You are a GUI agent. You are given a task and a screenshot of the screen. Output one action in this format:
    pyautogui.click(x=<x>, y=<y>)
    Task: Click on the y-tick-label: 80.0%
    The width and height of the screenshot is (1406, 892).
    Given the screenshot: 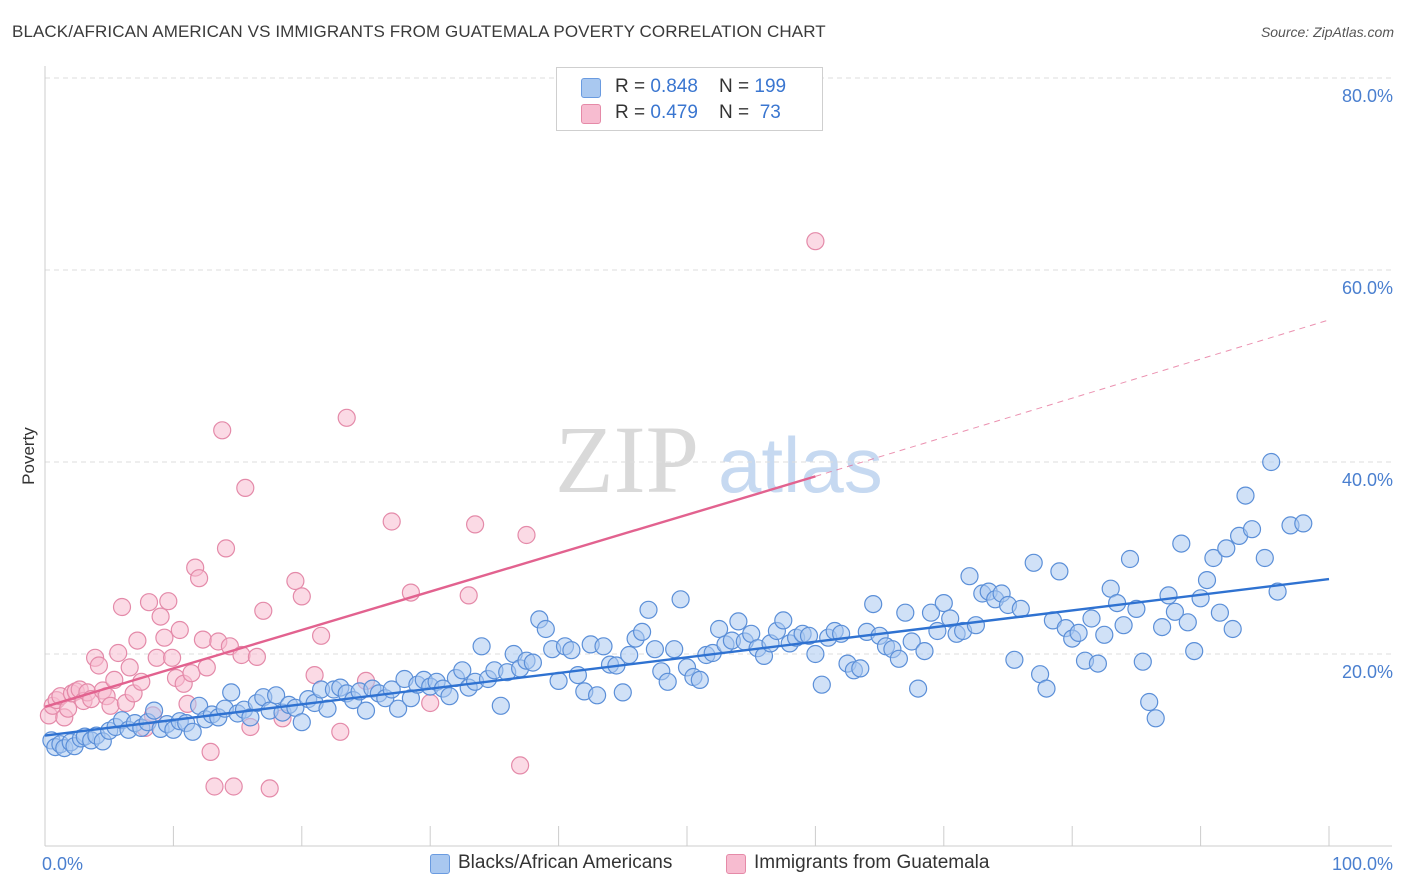 What is the action you would take?
    pyautogui.click(x=1367, y=96)
    